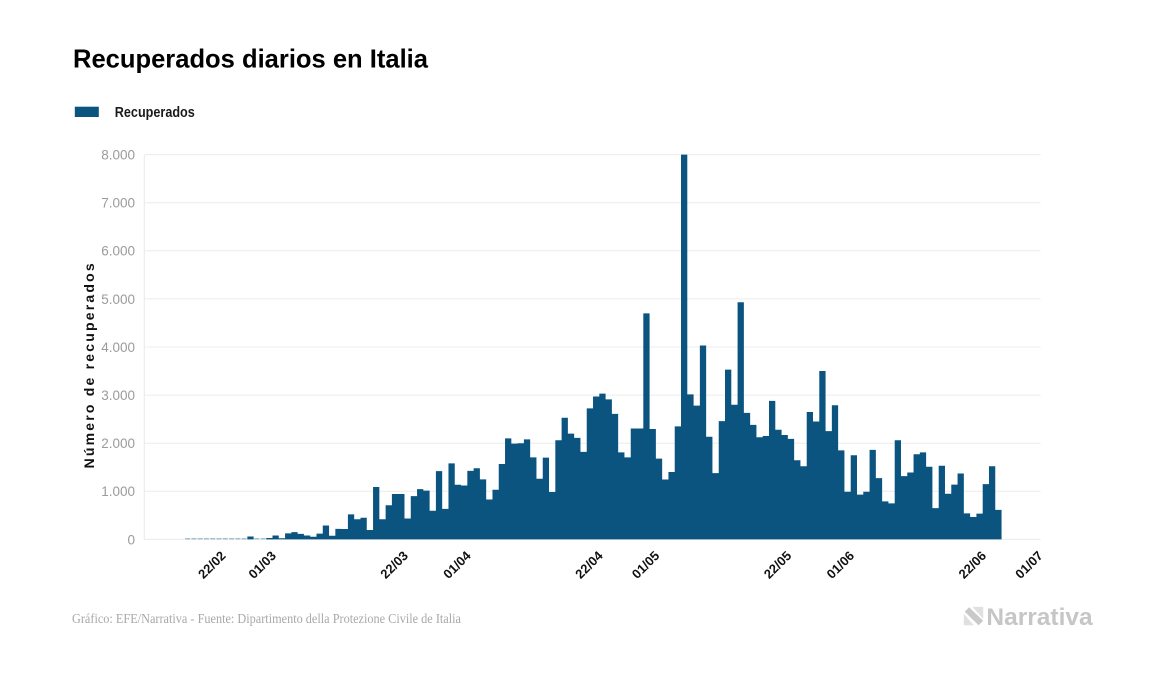  I want to click on svg-text: 3.000, so click(118, 395).